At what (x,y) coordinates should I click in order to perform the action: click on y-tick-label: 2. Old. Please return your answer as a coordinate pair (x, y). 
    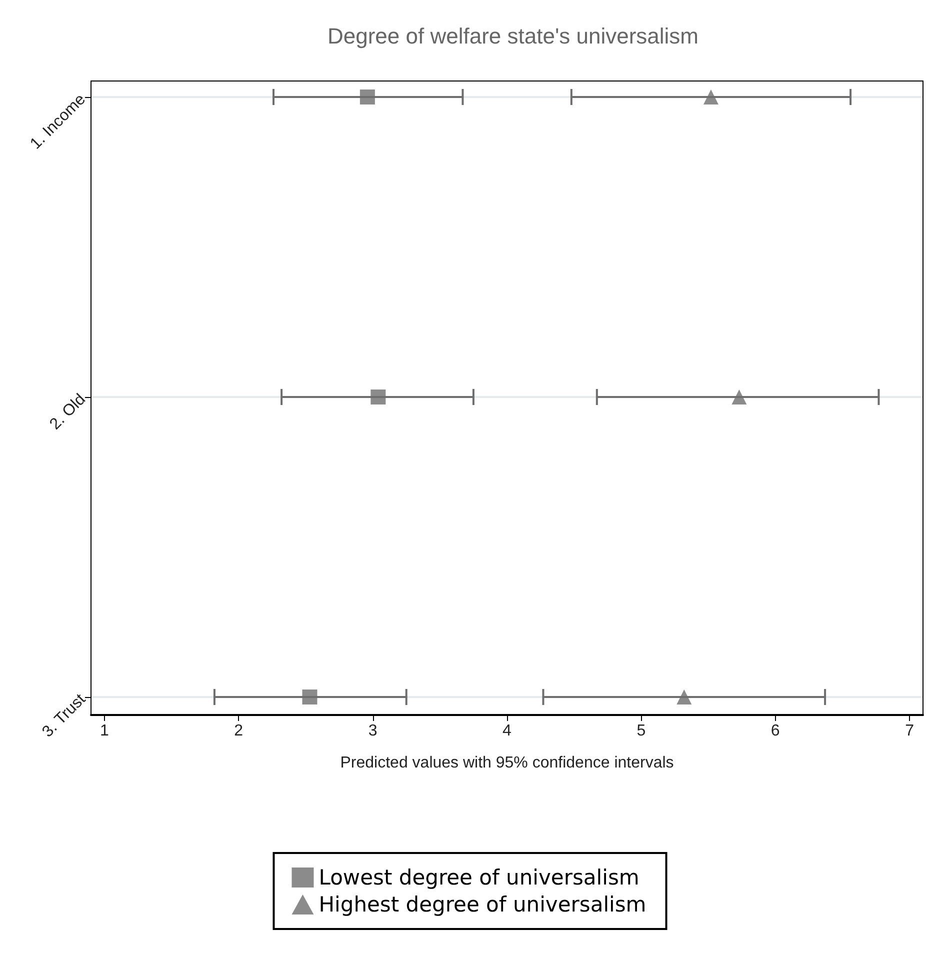
    Looking at the image, I should click on (68, 412).